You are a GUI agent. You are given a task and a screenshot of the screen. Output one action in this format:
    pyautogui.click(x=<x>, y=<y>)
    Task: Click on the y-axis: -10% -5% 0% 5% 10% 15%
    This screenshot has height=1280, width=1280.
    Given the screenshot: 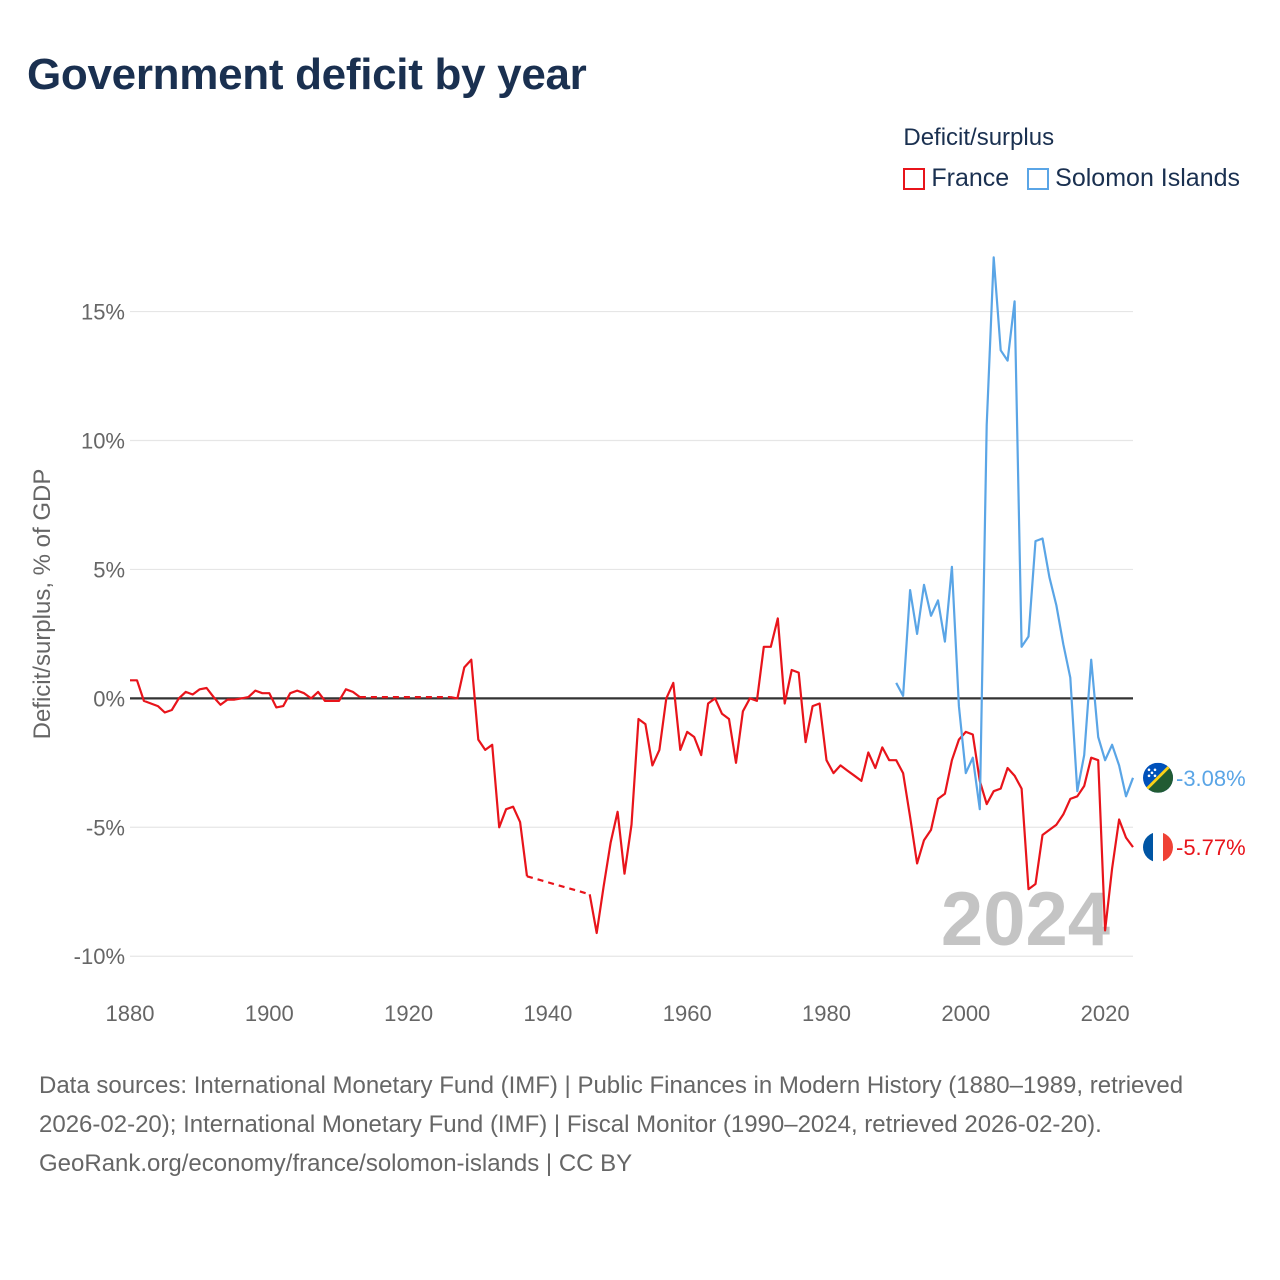 What is the action you would take?
    pyautogui.click(x=99, y=635)
    